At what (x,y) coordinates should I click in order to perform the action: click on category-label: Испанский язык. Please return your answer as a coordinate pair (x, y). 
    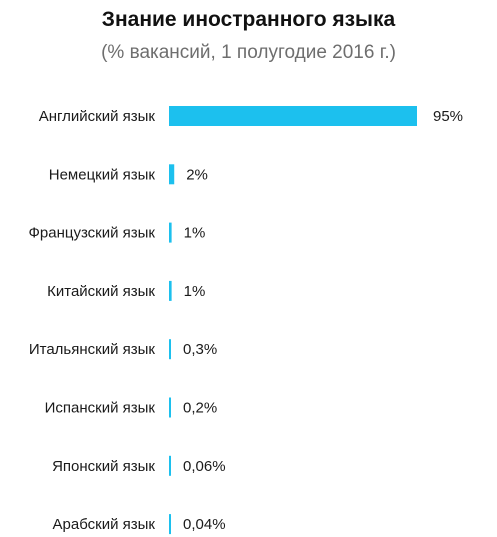
    Looking at the image, I should click on (100, 408).